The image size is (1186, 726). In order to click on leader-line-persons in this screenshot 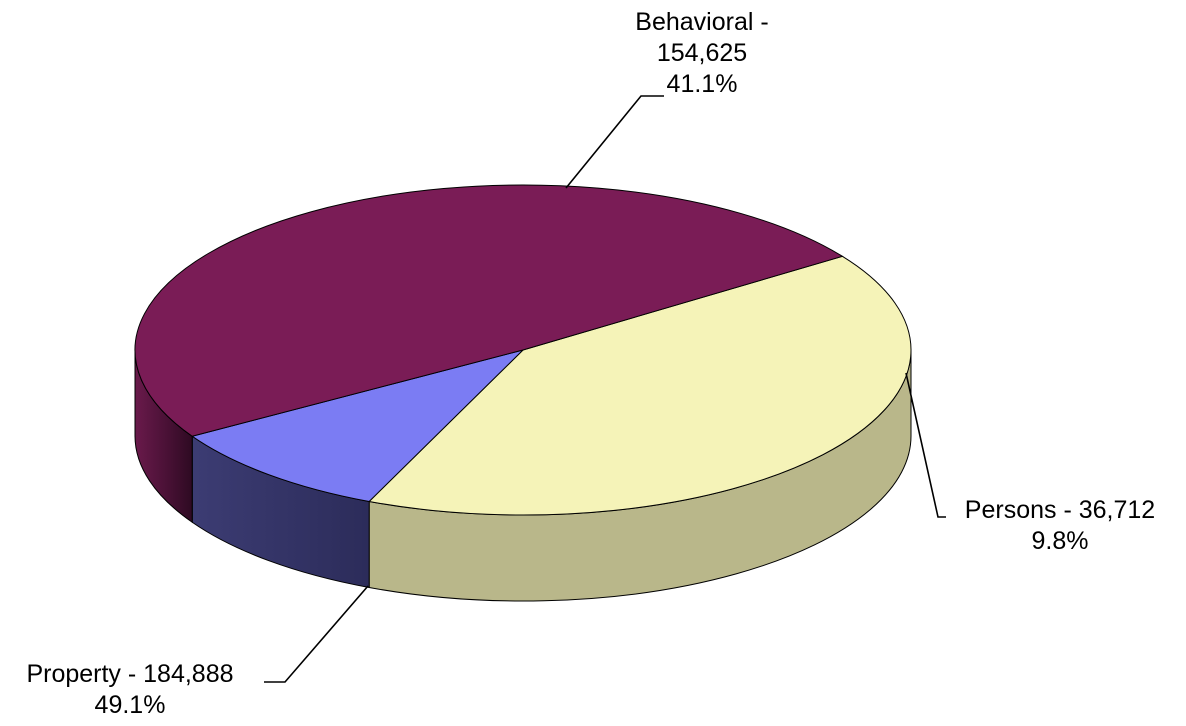, I will do `click(925, 445)`.